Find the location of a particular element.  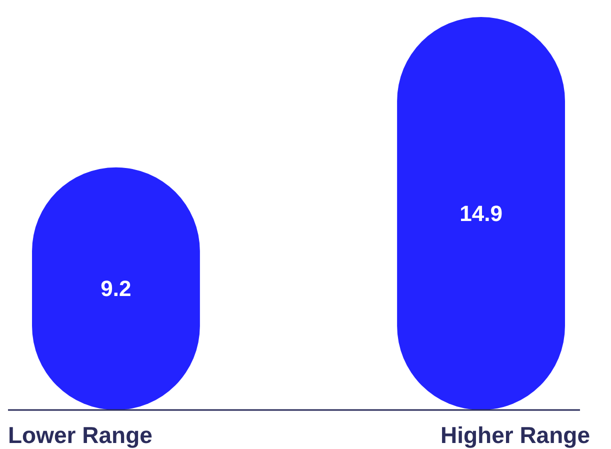

x-tick-label: Higher Range is located at coordinates (515, 435).